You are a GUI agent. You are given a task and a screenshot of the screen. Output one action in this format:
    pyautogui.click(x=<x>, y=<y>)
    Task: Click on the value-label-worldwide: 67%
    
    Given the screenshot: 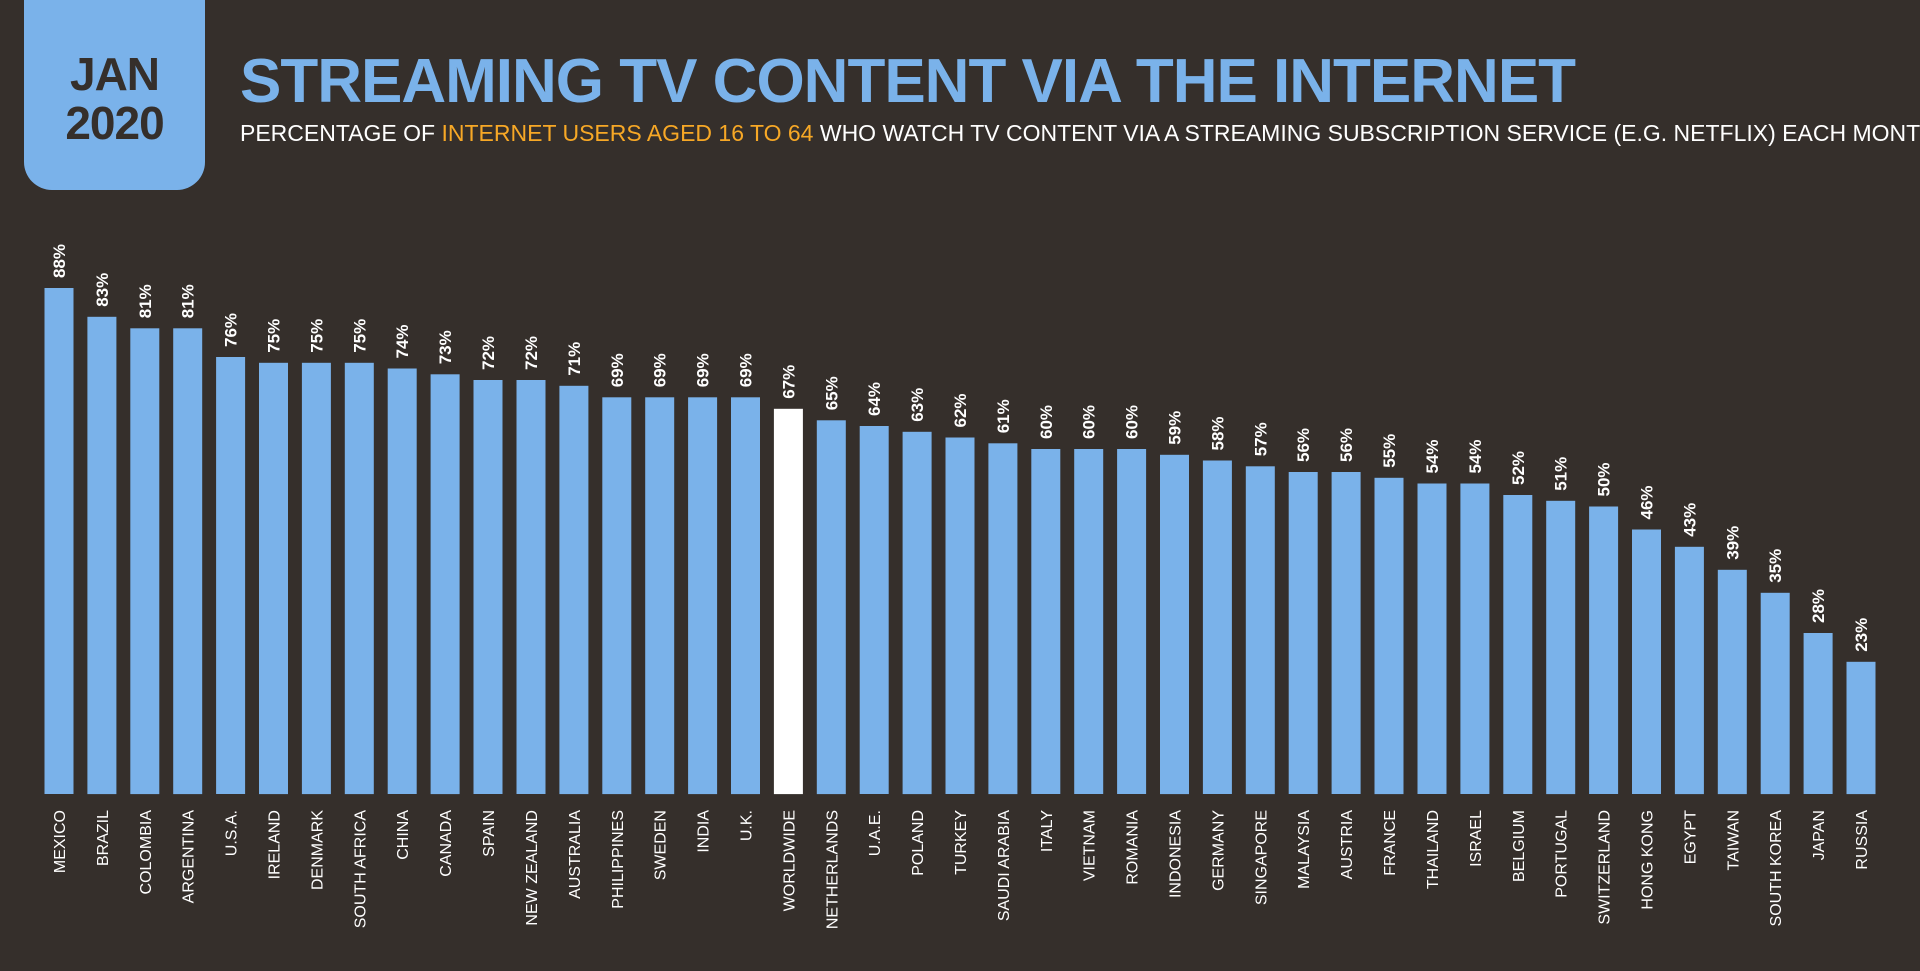 What is the action you would take?
    pyautogui.click(x=788, y=382)
    